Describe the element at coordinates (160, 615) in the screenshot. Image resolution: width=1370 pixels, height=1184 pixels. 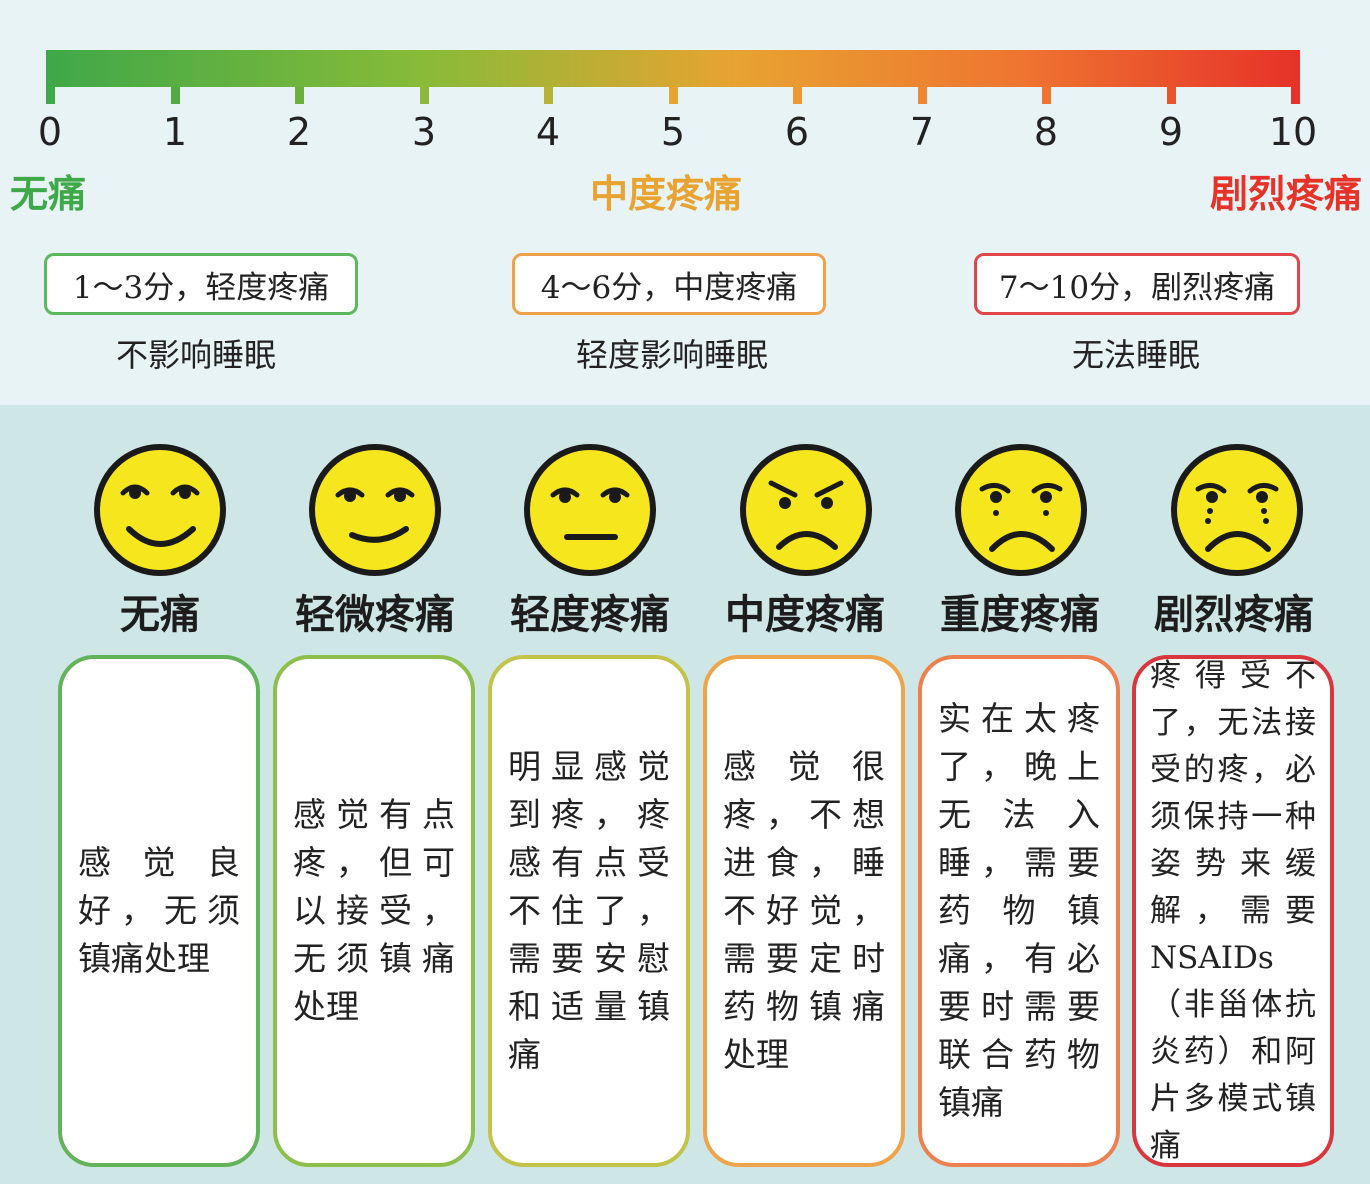
I see `level-label-no-pain: 无痛` at that location.